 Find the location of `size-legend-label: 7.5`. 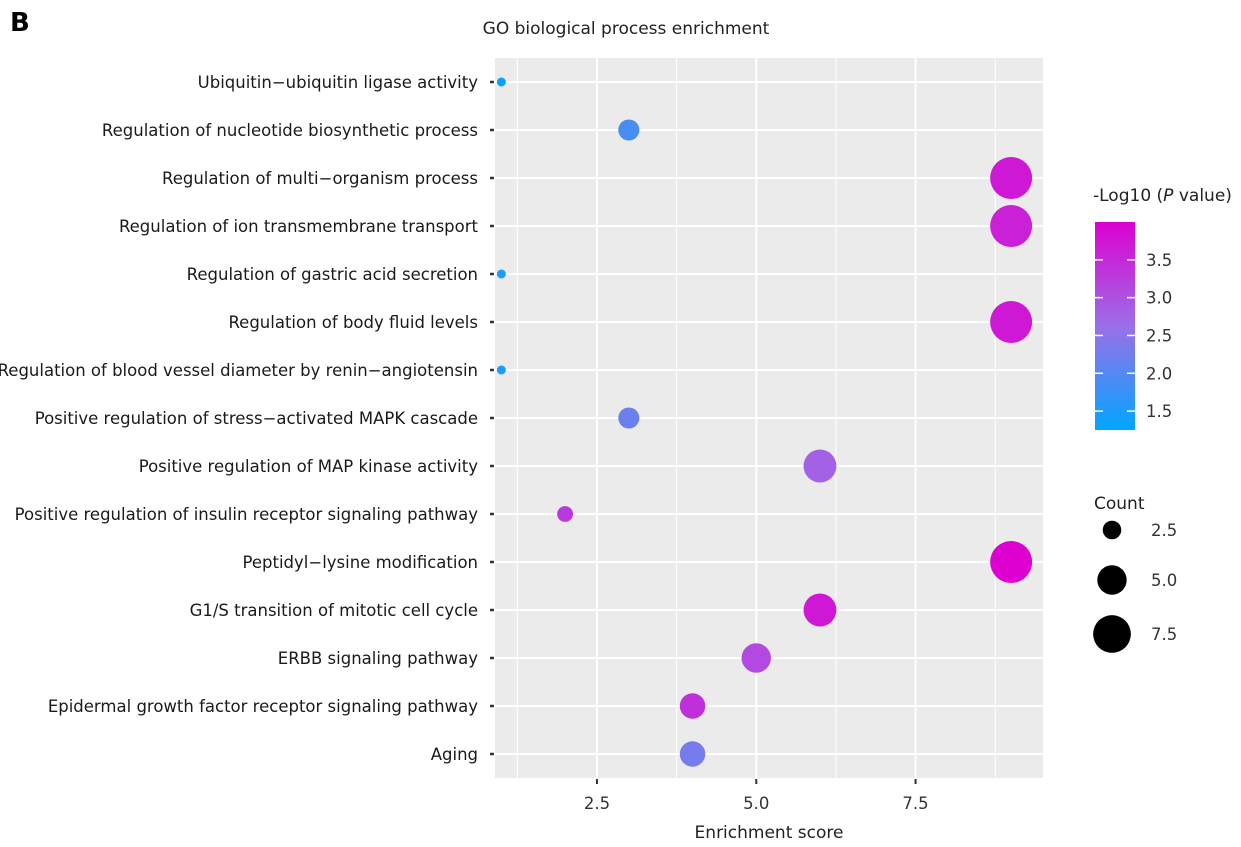

size-legend-label: 7.5 is located at coordinates (1164, 634).